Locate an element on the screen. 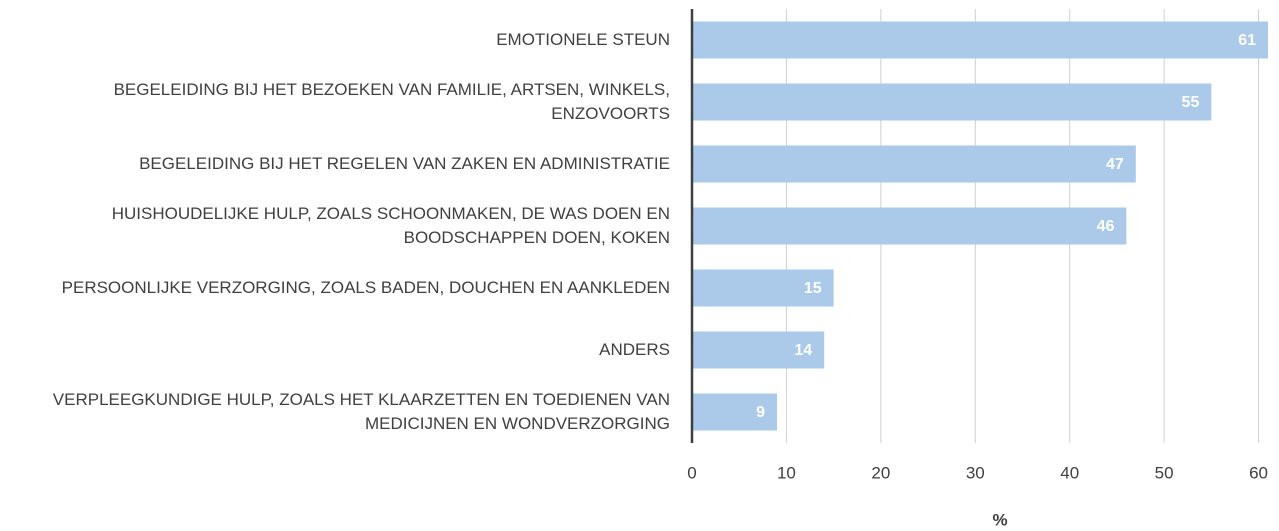  x-tick-label: 60 is located at coordinates (1258, 472).